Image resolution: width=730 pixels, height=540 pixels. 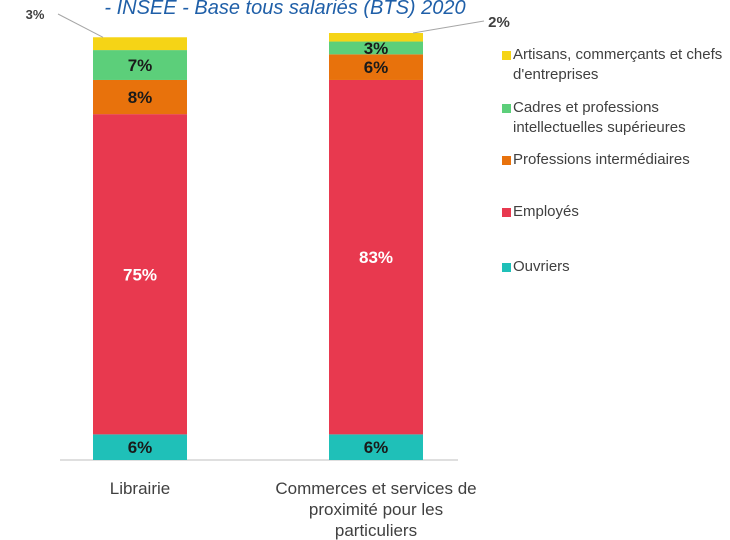 What do you see at coordinates (601, 159) in the screenshot?
I see `legend-label: Professions intermédiaires` at bounding box center [601, 159].